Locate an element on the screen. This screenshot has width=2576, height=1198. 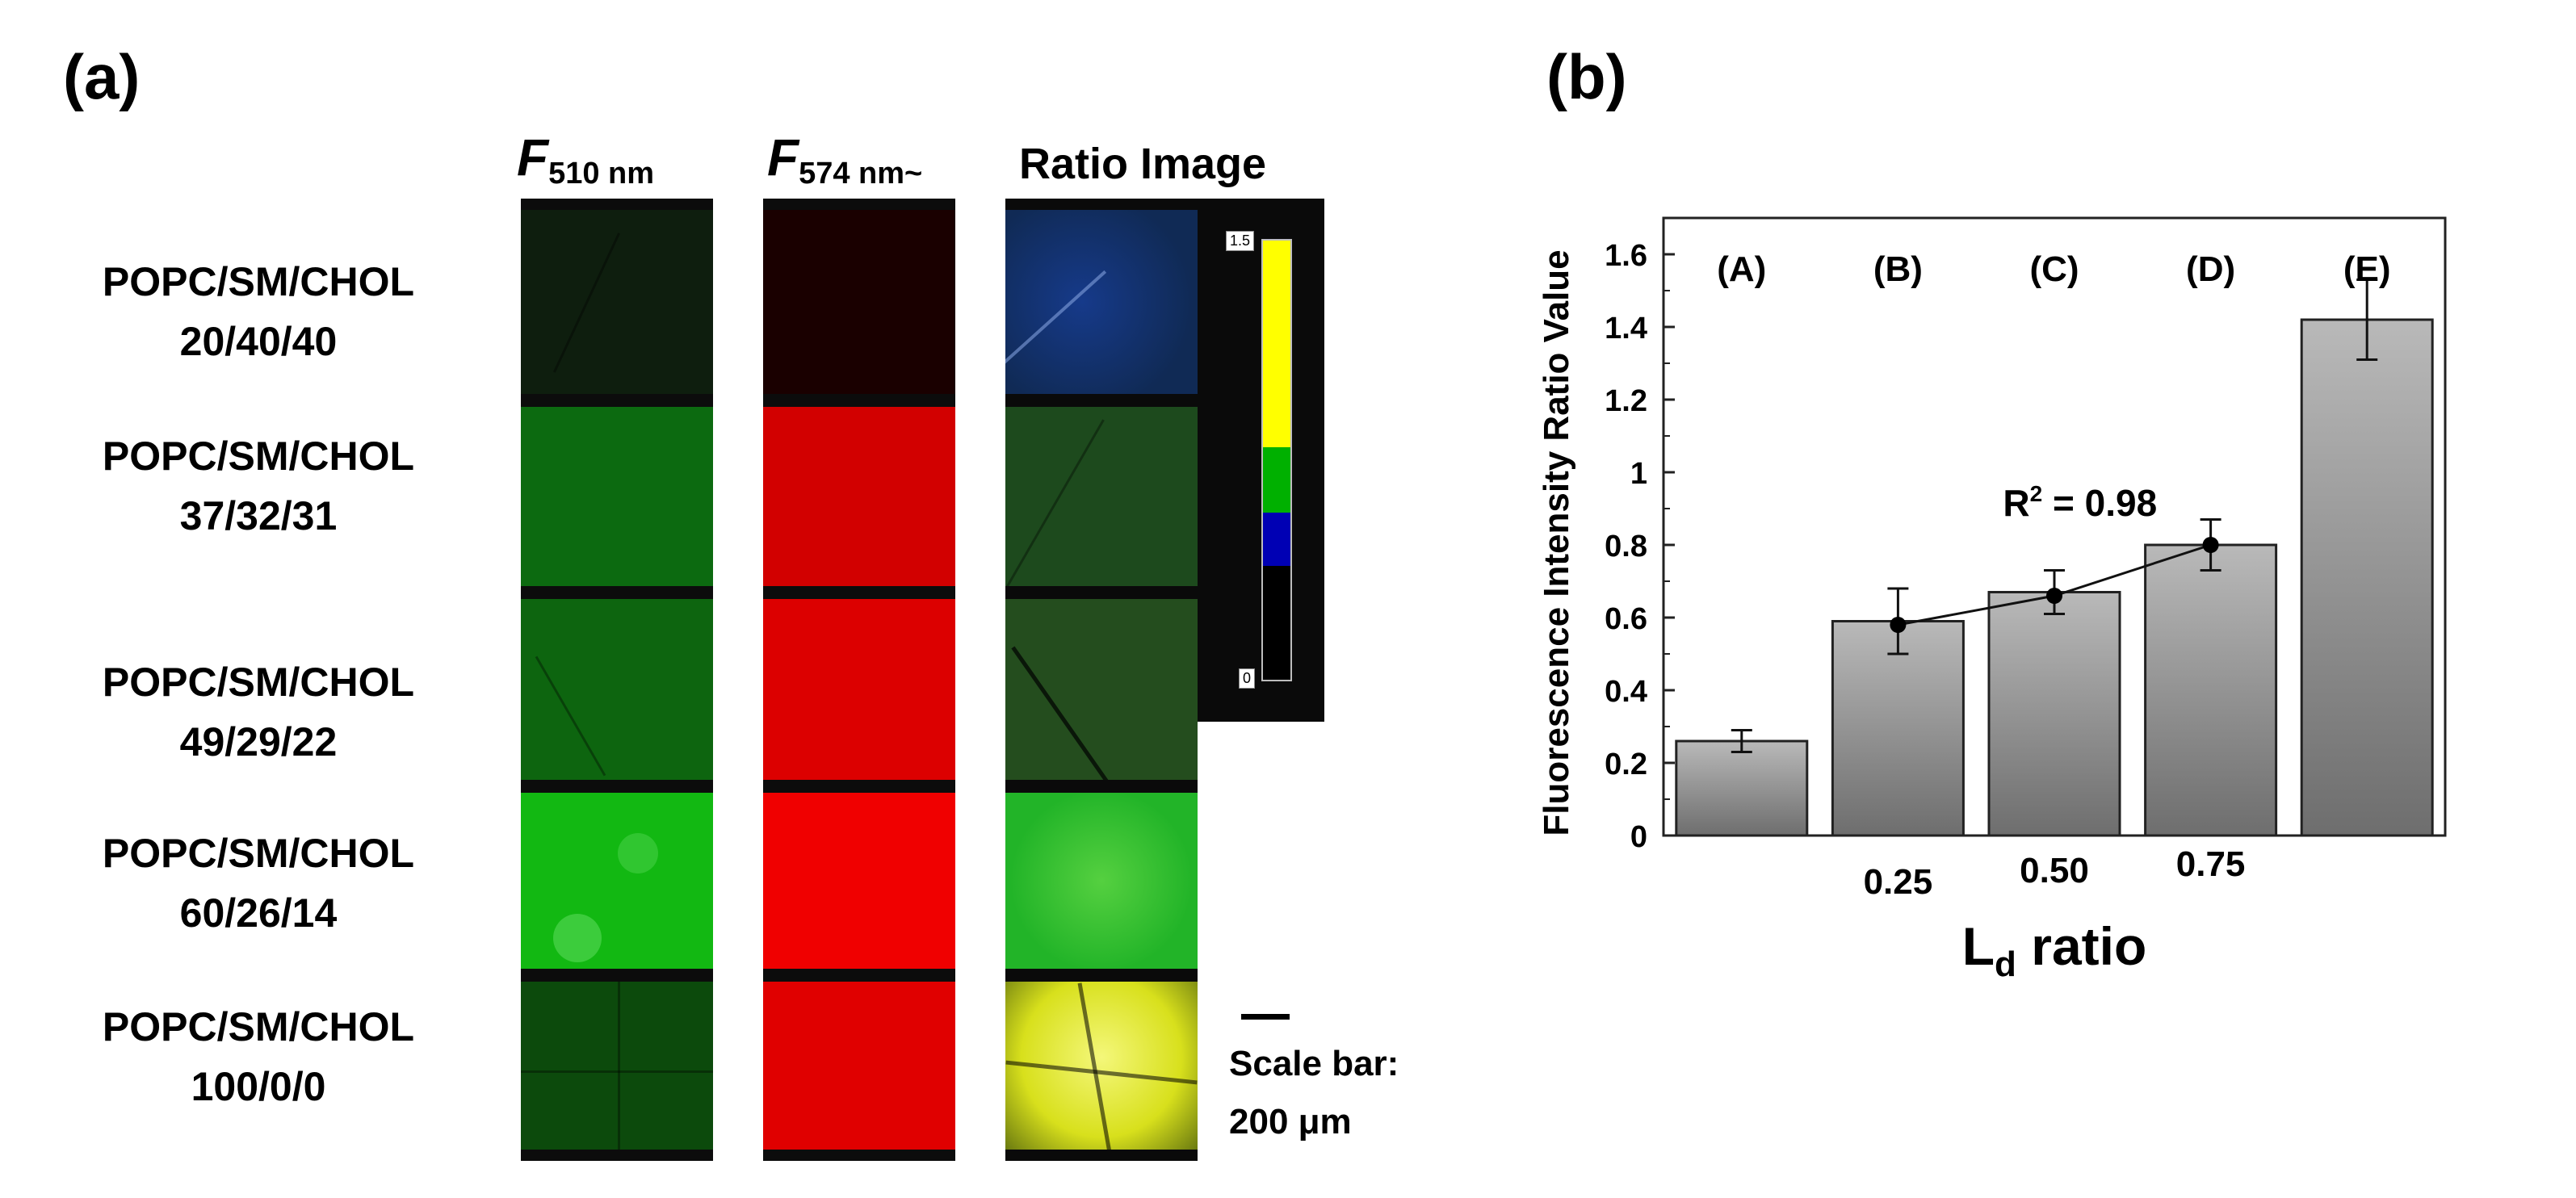
tile-ratio-2-fill is located at coordinates (1101, 497).